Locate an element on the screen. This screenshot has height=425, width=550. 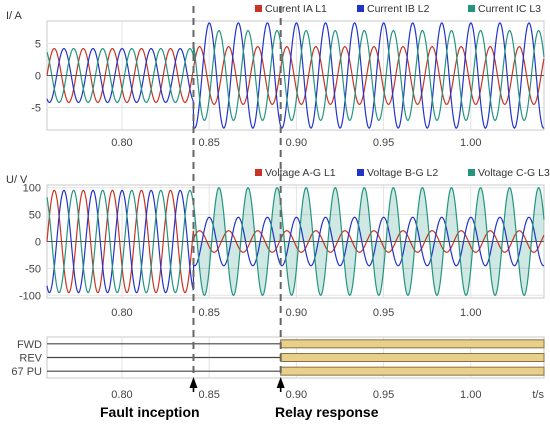
legend-entry: Current IA L1 is located at coordinates (296, 9).